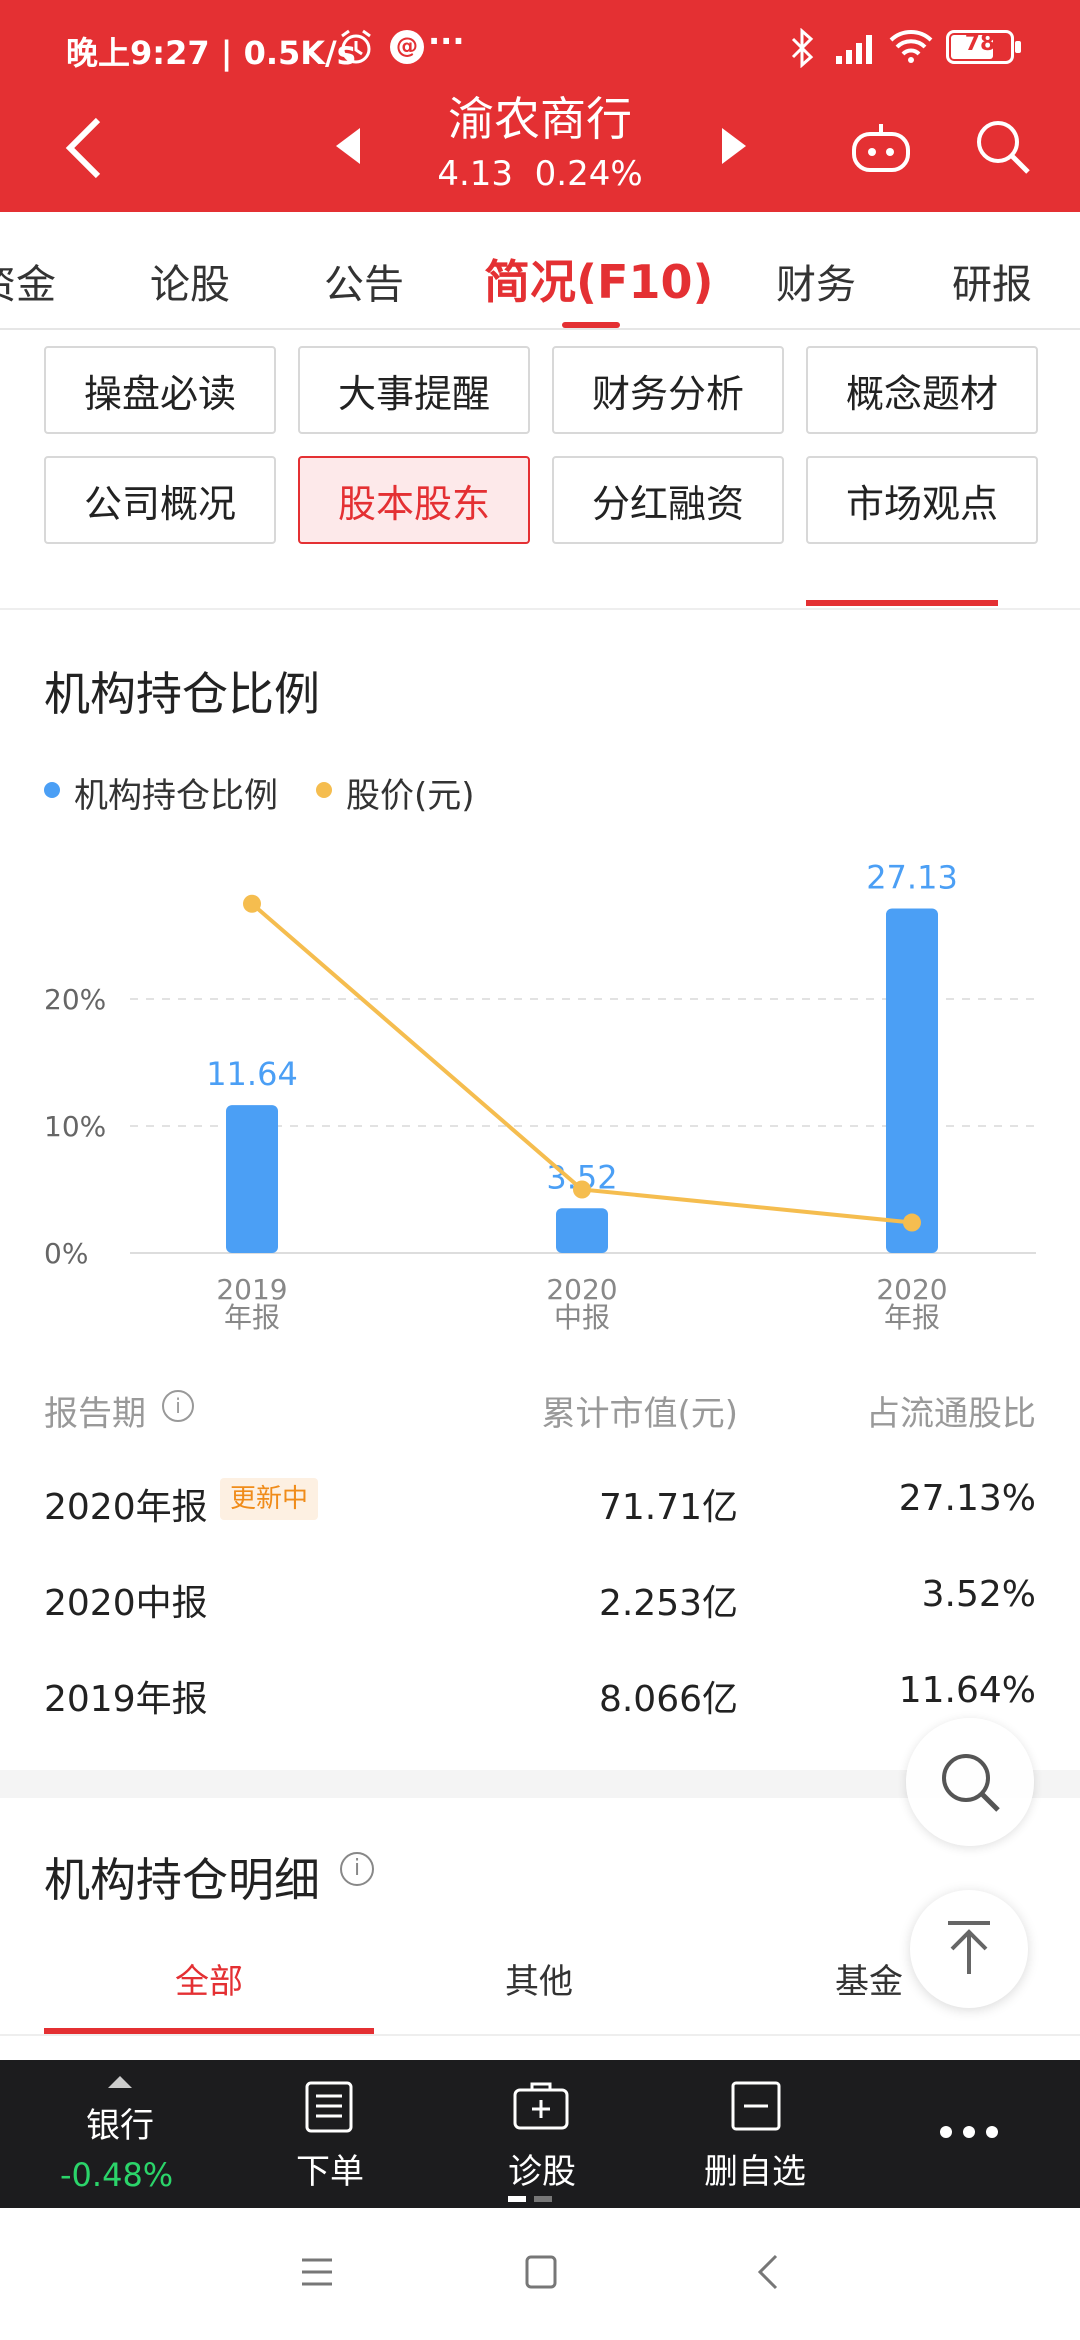  I want to click on page-dot-active, so click(517, 2199).